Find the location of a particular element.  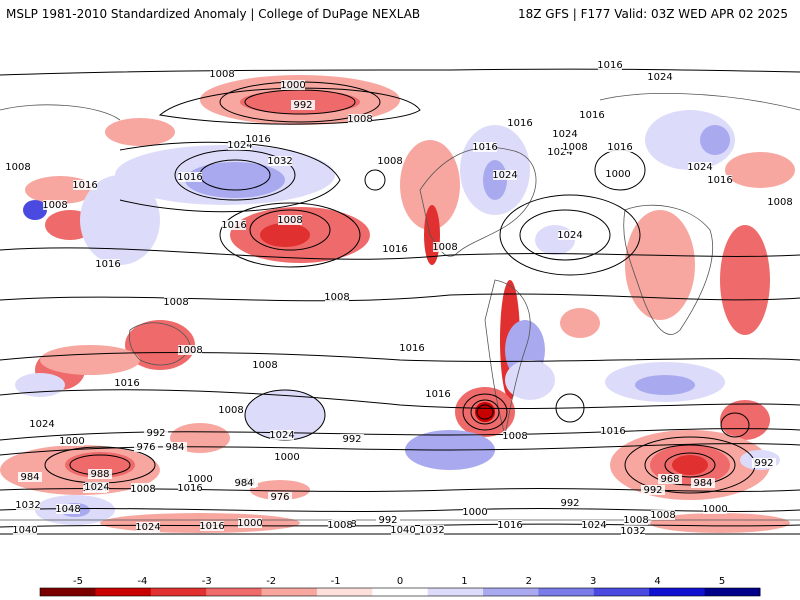

colorbar-tick-label: -2 is located at coordinates (271, 581).